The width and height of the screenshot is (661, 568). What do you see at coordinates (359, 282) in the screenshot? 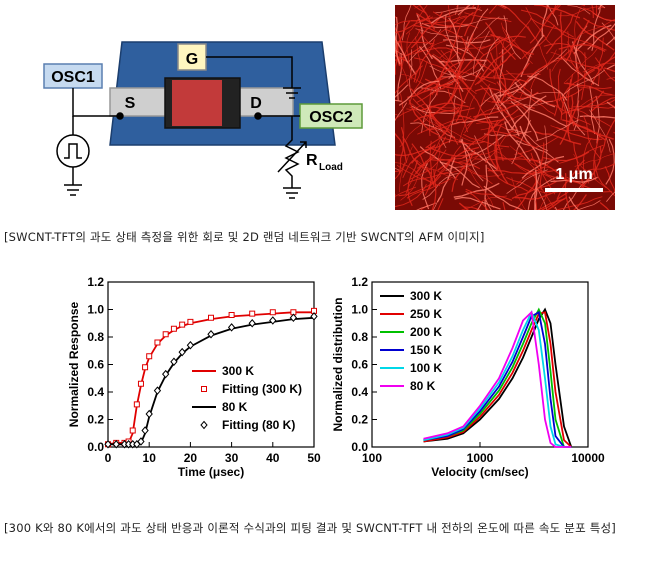
I see `y-tick-label: 1.2` at bounding box center [359, 282].